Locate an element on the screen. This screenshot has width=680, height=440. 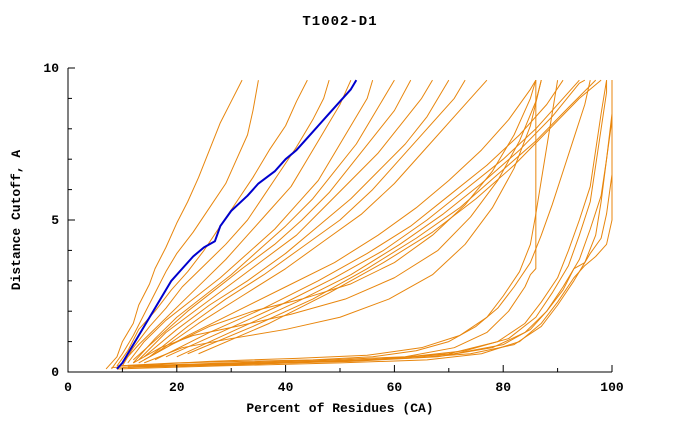
x-axis-label: Percent of Residues (CA) is located at coordinates (340, 408).